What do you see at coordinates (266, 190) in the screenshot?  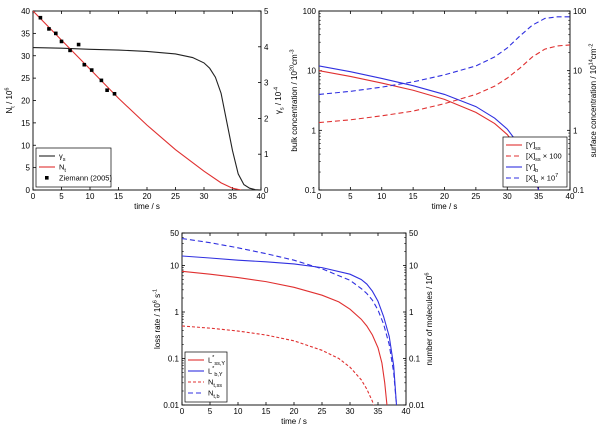 I see `y2-tick-label: 0` at bounding box center [266, 190].